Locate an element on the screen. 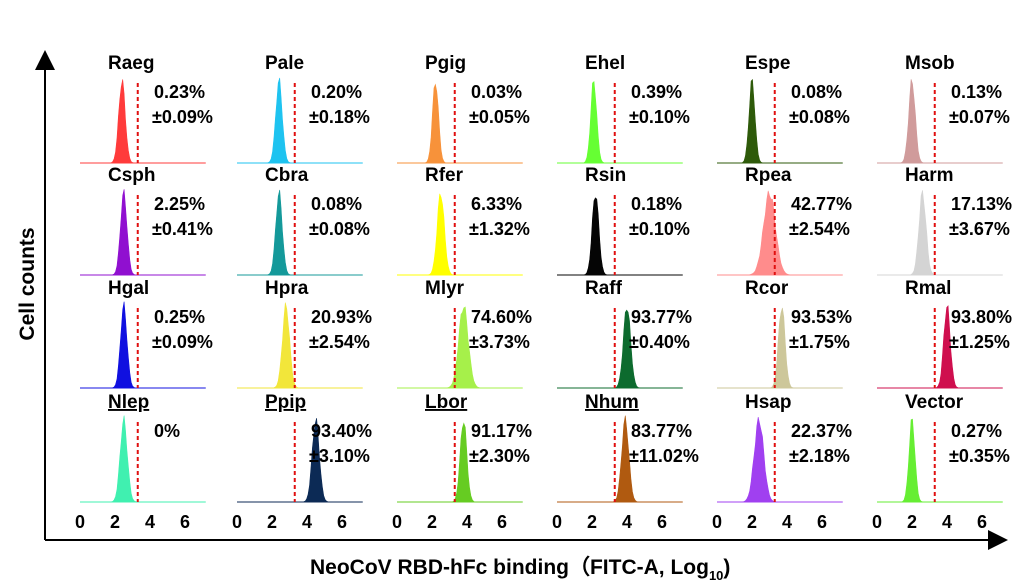 The height and width of the screenshot is (586, 1018). panel-percent-rmal: 93.80% is located at coordinates (981, 317).